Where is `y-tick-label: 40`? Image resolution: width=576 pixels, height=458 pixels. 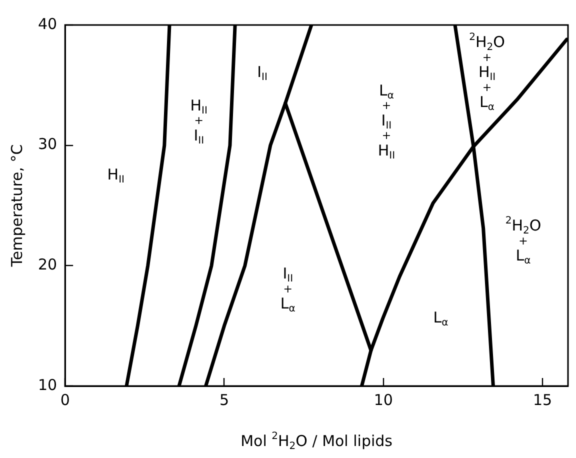 y-tick-label: 40 is located at coordinates (48, 23).